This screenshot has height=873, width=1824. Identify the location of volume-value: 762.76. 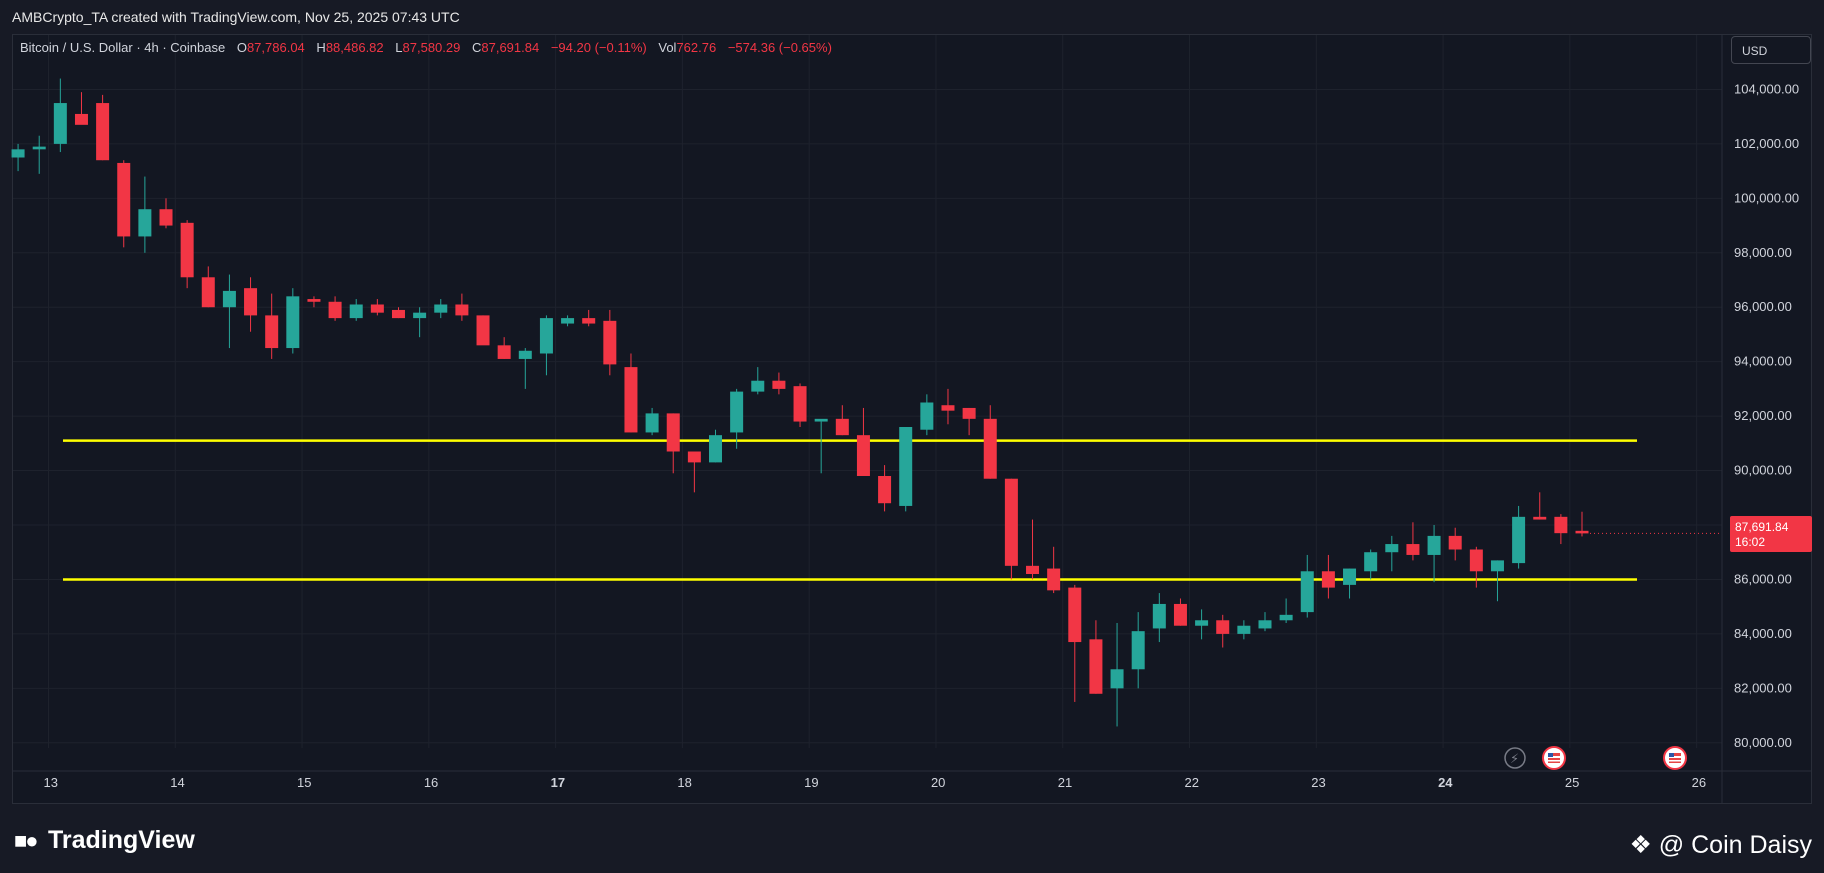
(696, 47).